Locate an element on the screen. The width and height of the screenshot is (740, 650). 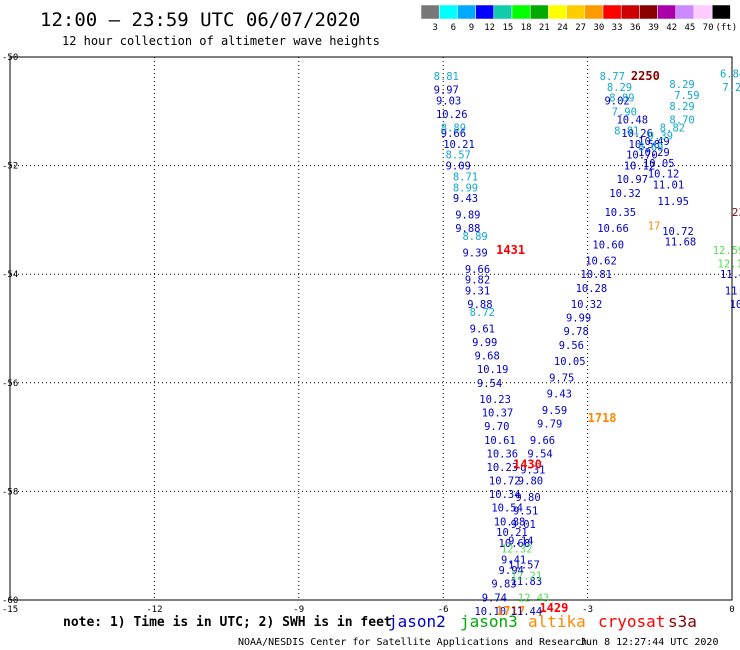
wave-height-point: 10.54 is located at coordinates (507, 509).